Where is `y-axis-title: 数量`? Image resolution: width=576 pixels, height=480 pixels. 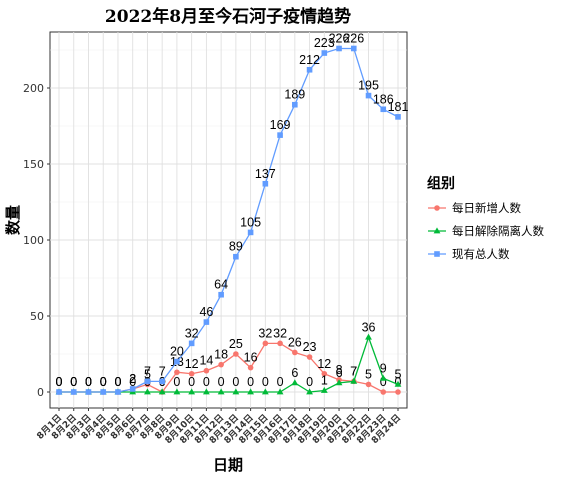
y-axis-title: 数量 is located at coordinates (13, 220).